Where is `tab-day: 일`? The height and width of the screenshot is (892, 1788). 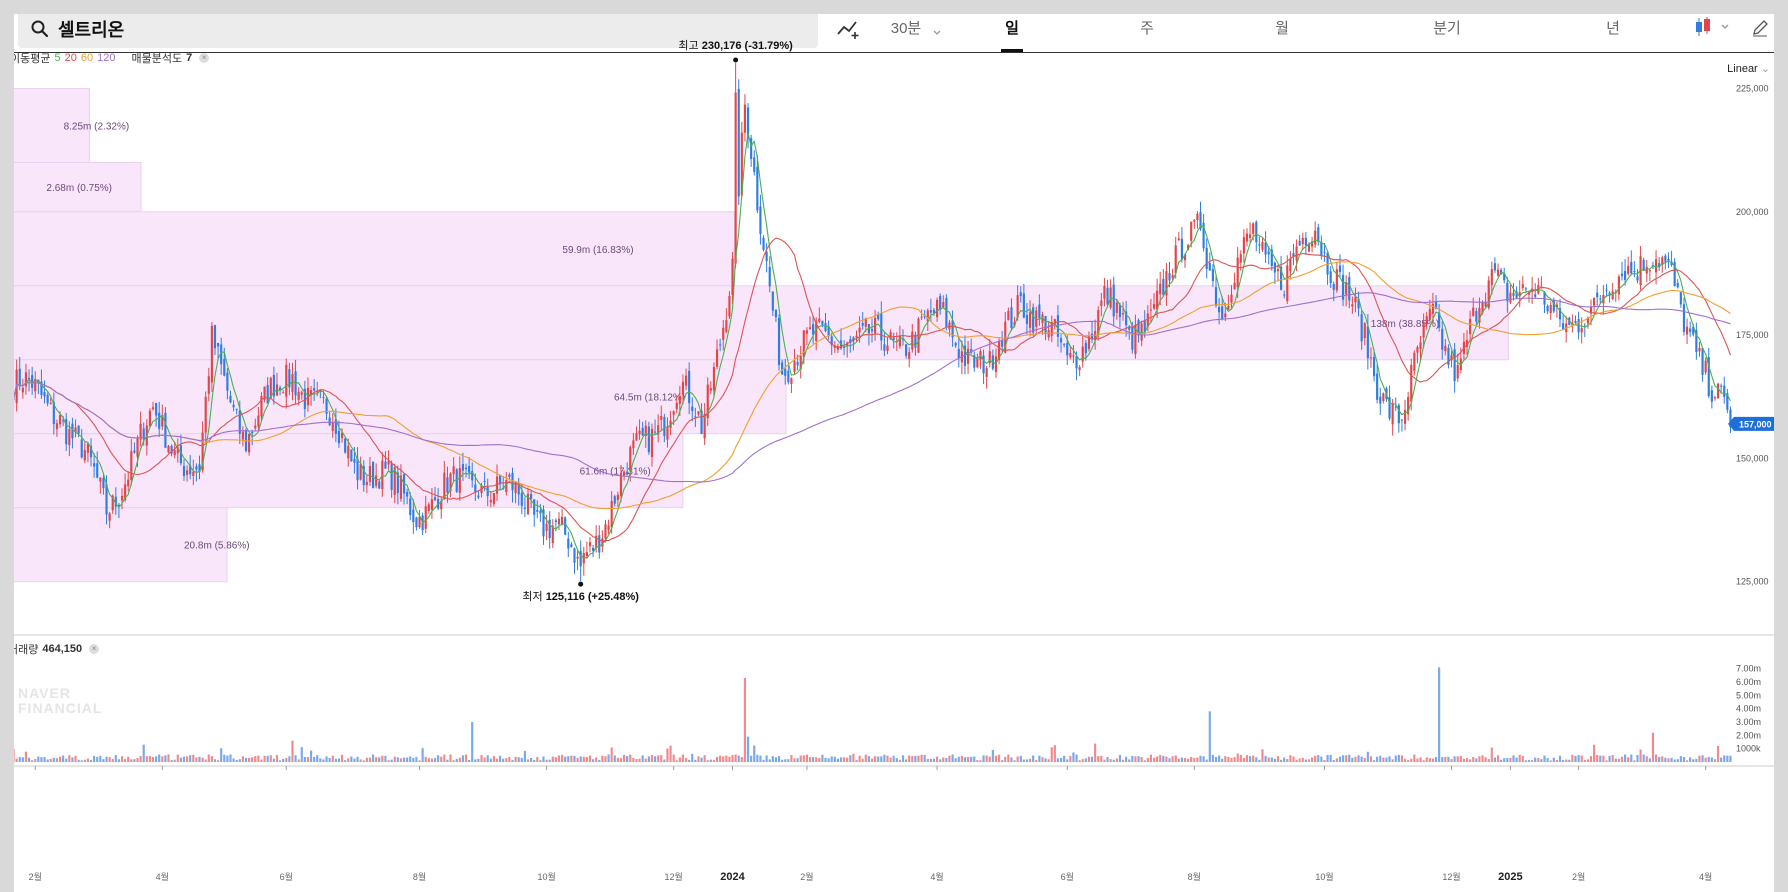 tab-day: 일 is located at coordinates (1012, 33).